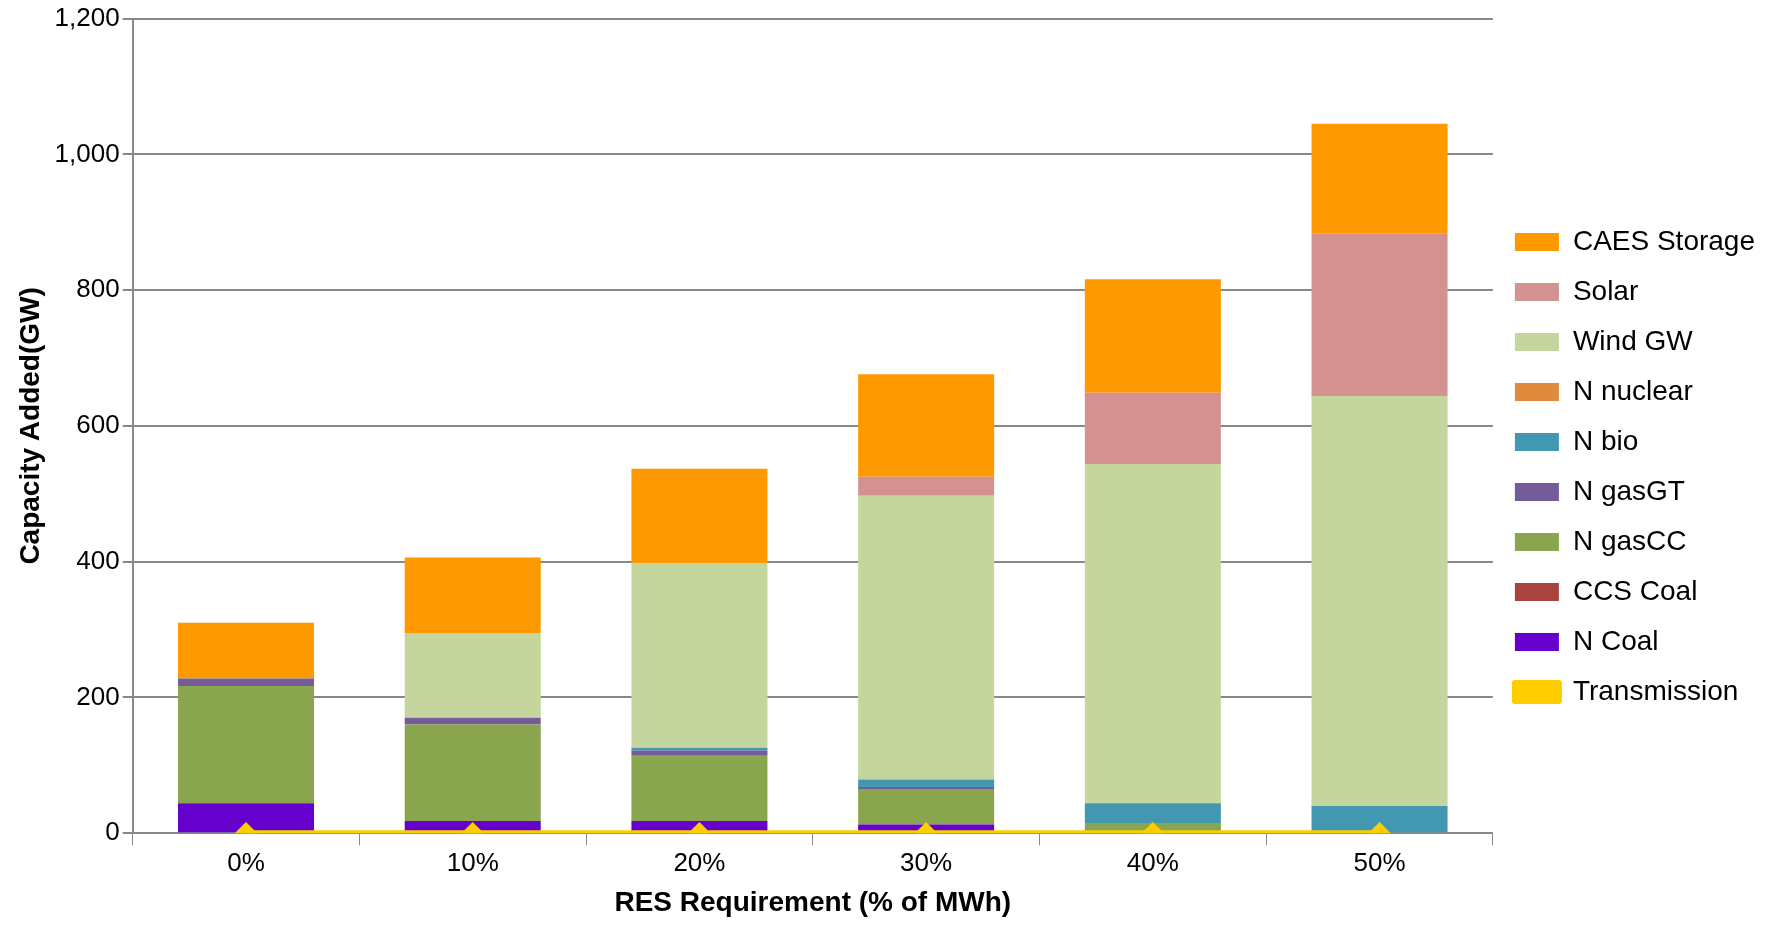 Image resolution: width=1775 pixels, height=929 pixels. I want to click on legend-label: Wind GW, so click(1633, 340).